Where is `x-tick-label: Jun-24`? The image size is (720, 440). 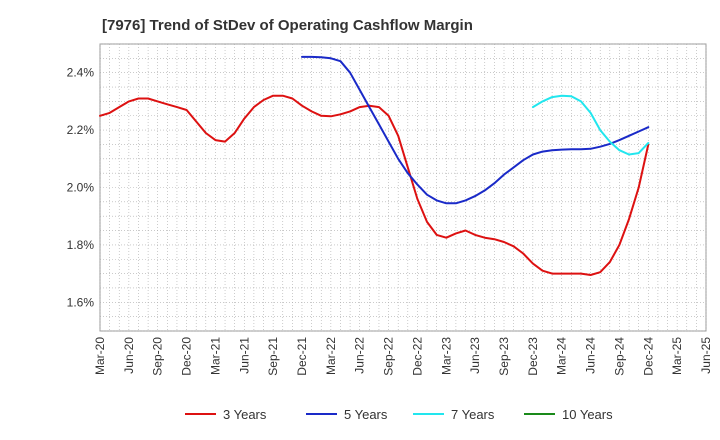
x-tick-label: Jun-24 is located at coordinates (591, 355).